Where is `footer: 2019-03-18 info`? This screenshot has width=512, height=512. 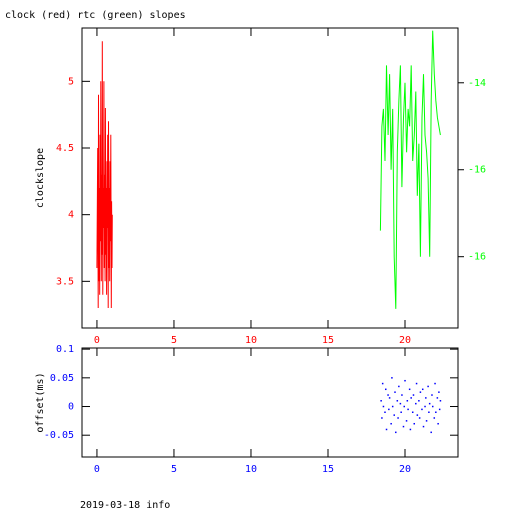
footer: 2019-03-18 info is located at coordinates (125, 505).